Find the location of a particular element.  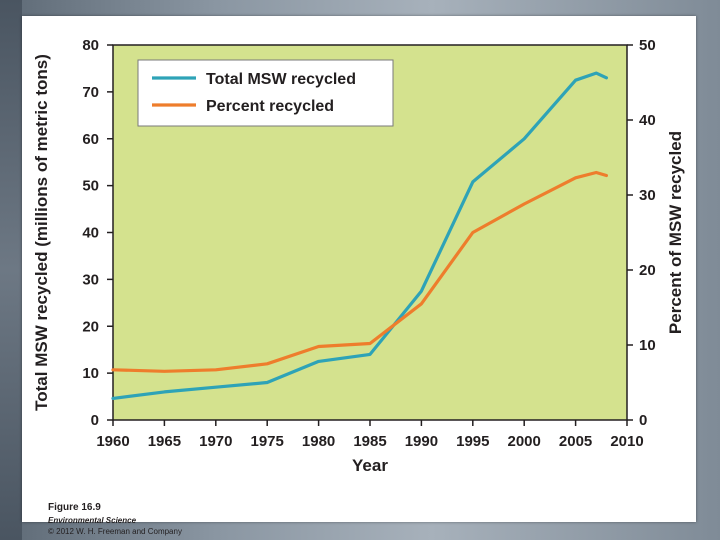

x-tick-label: 1975 is located at coordinates (267, 441).